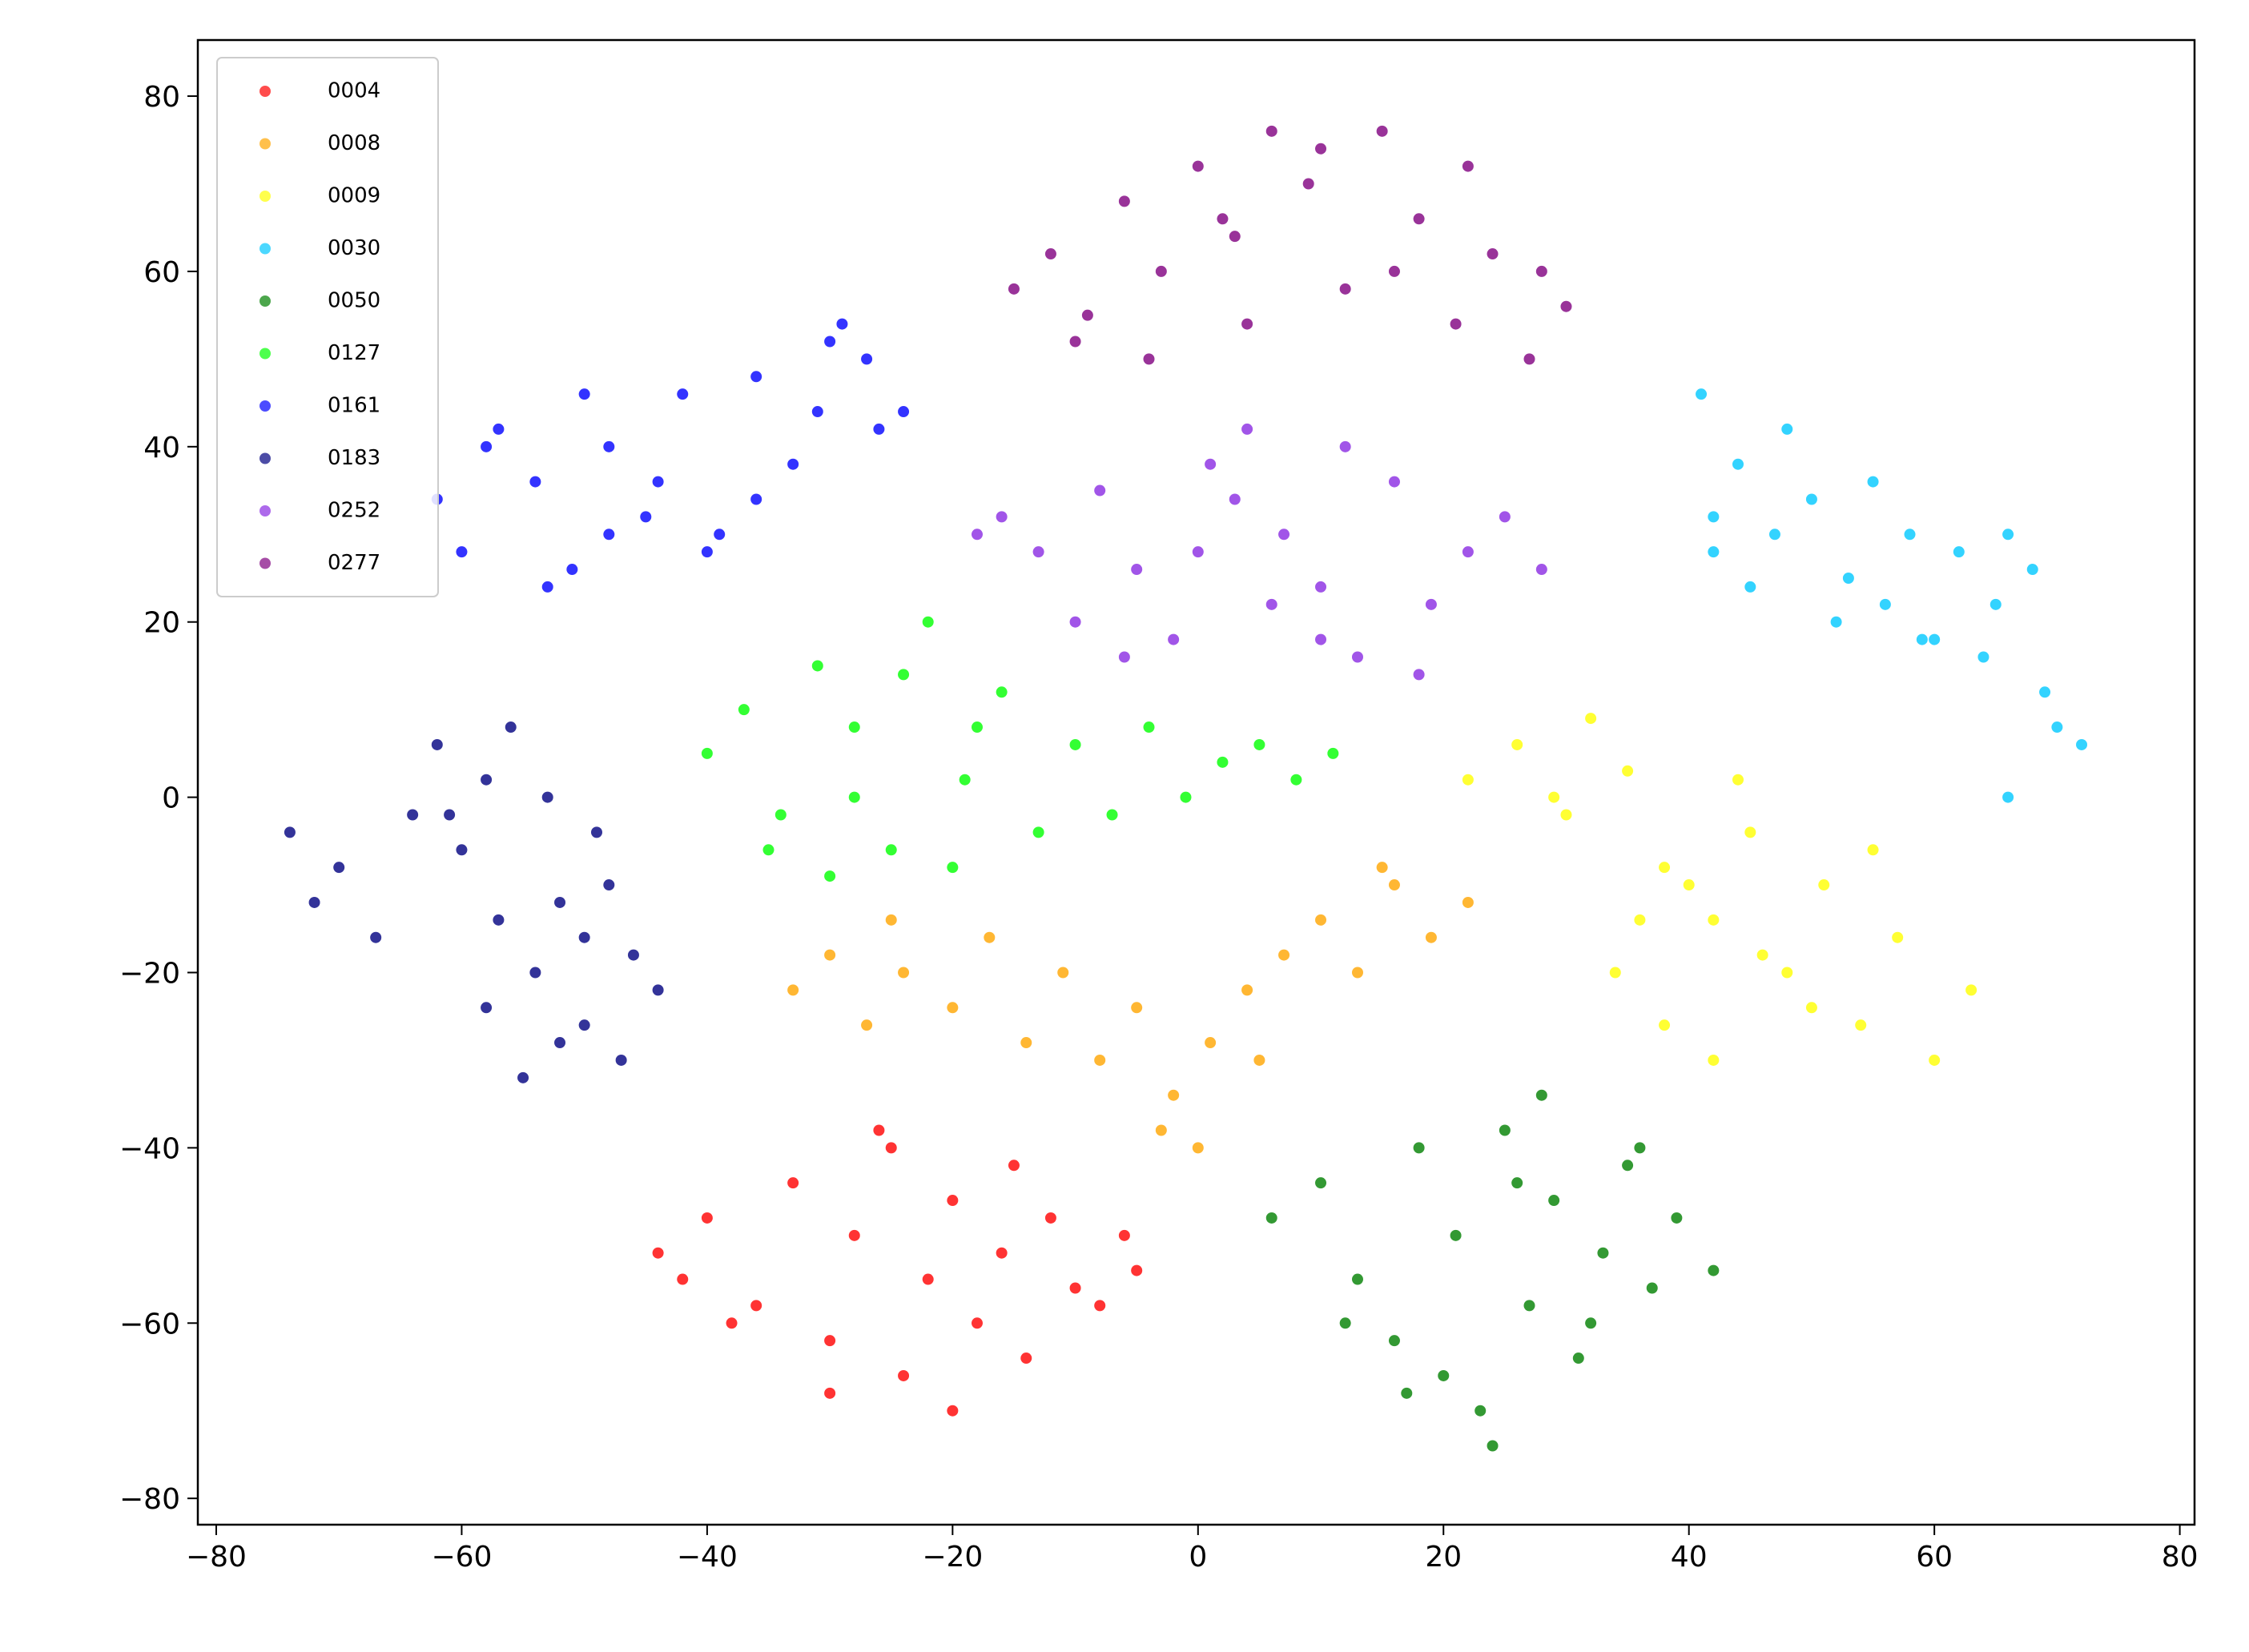  Describe the element at coordinates (149, 974) in the screenshot. I see `y-tick-label: −20` at that location.